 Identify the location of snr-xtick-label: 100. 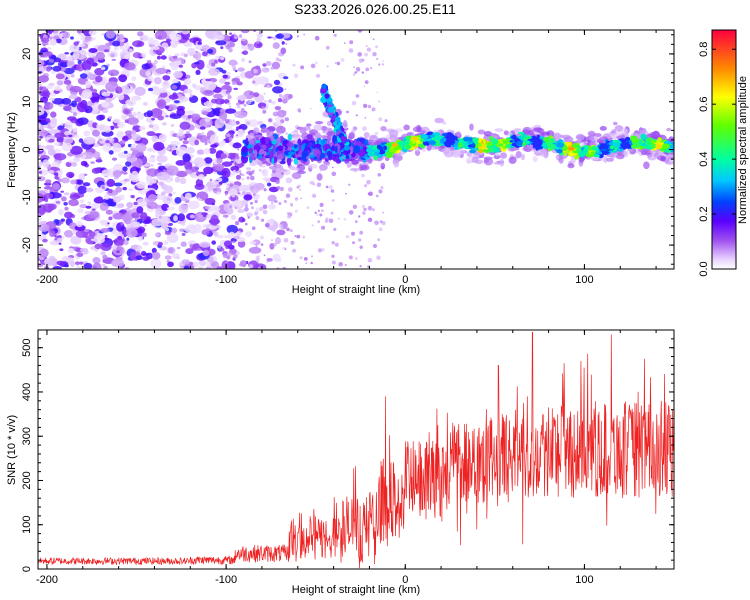
(584, 580).